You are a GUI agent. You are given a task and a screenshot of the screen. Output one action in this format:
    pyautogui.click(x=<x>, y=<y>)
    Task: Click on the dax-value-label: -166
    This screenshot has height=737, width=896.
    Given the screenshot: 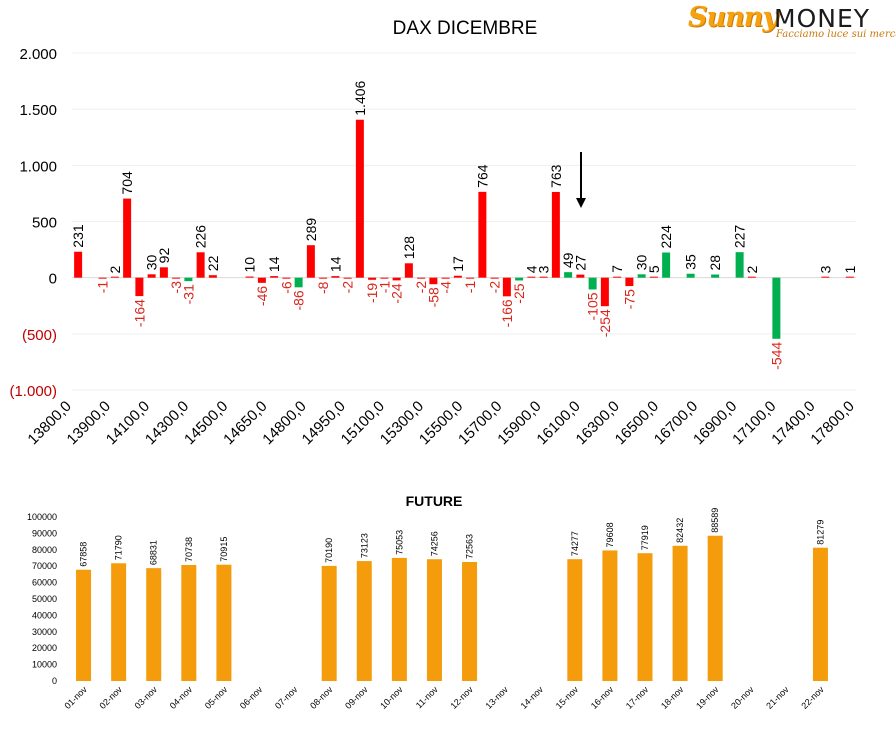 What is the action you would take?
    pyautogui.click(x=507, y=313)
    